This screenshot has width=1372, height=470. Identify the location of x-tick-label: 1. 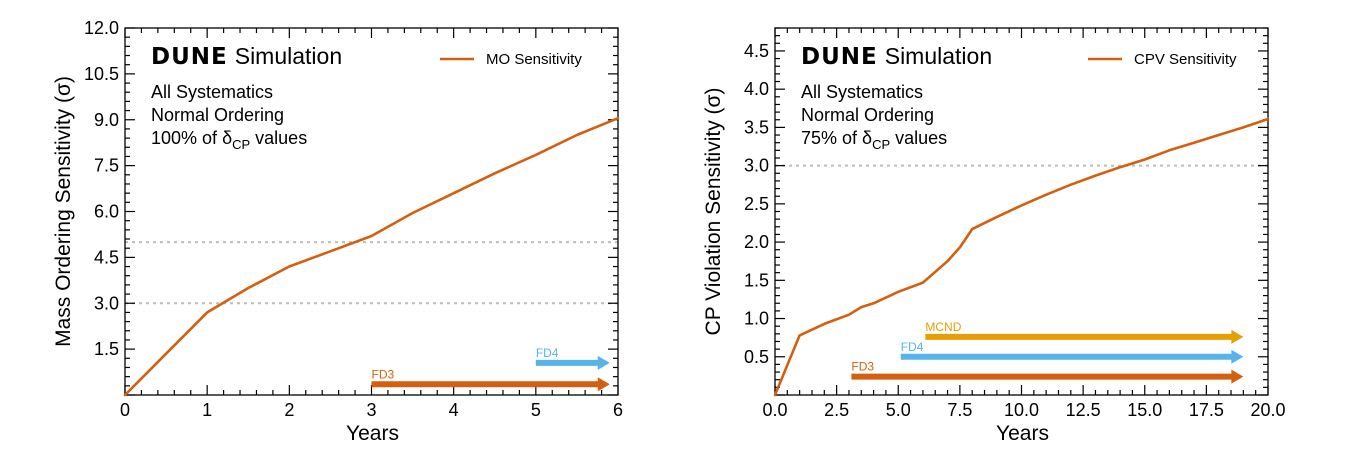
(207, 410).